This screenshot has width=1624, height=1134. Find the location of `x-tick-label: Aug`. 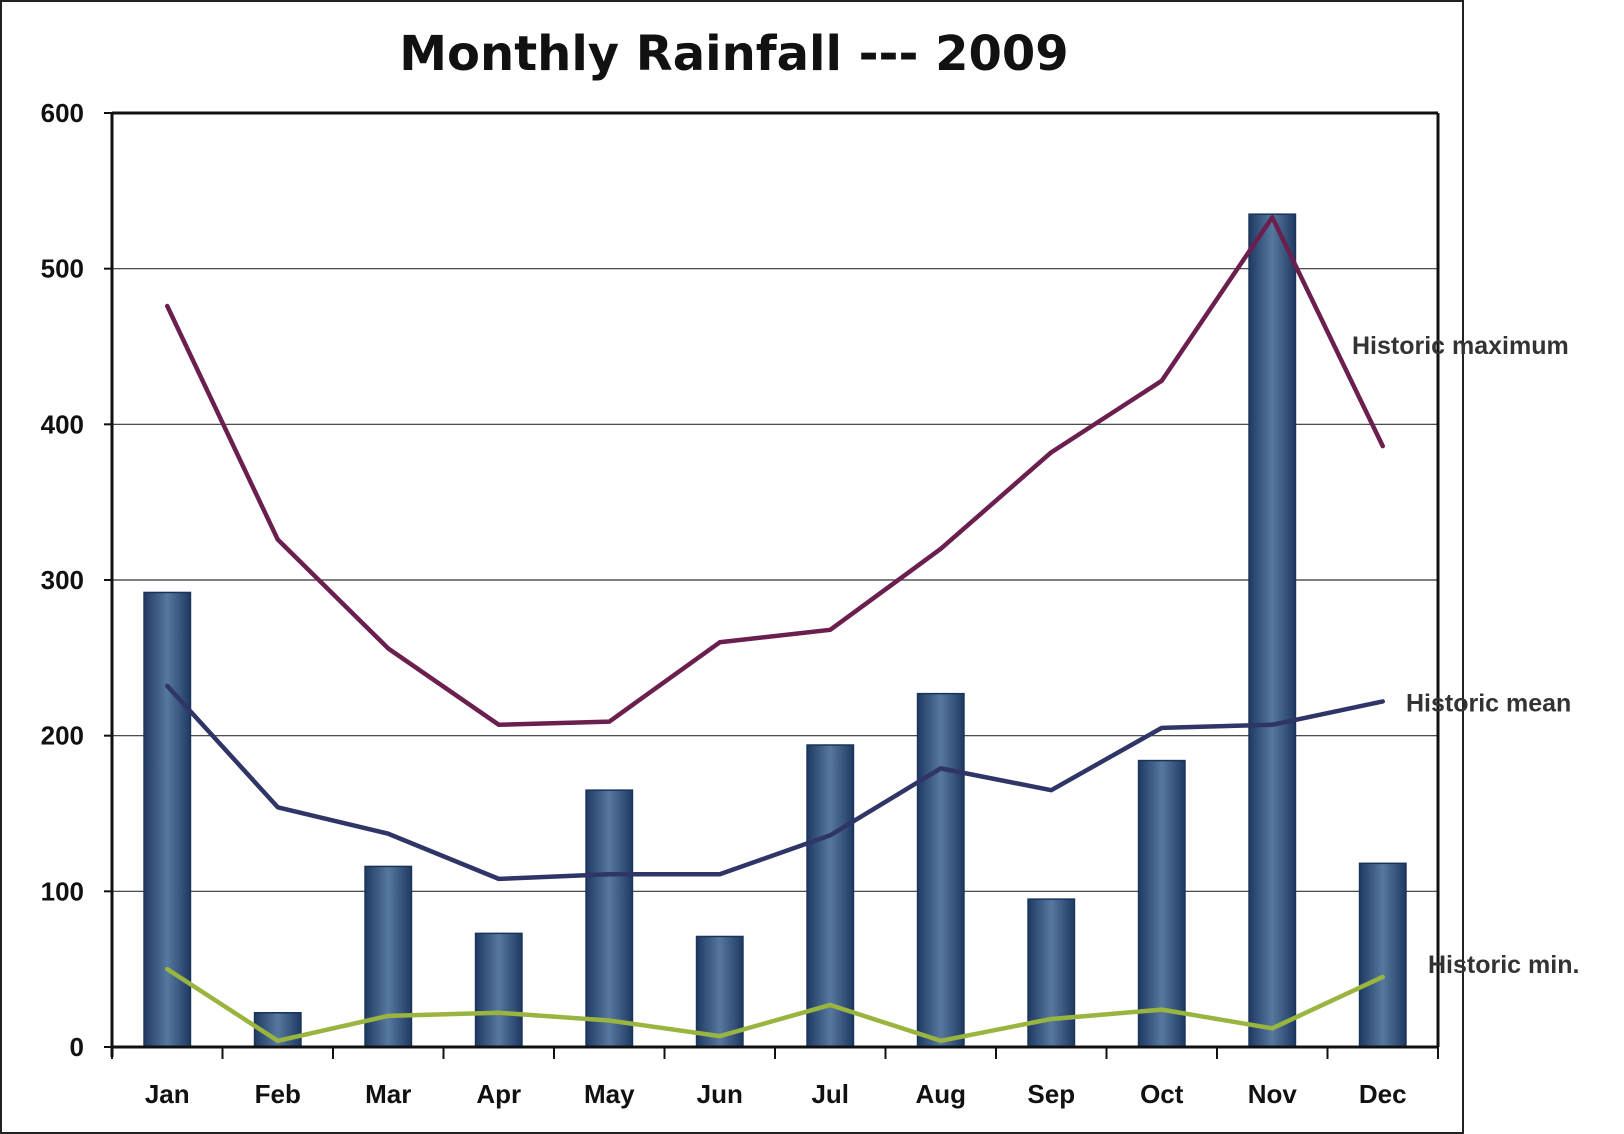

x-tick-label: Aug is located at coordinates (940, 1094).